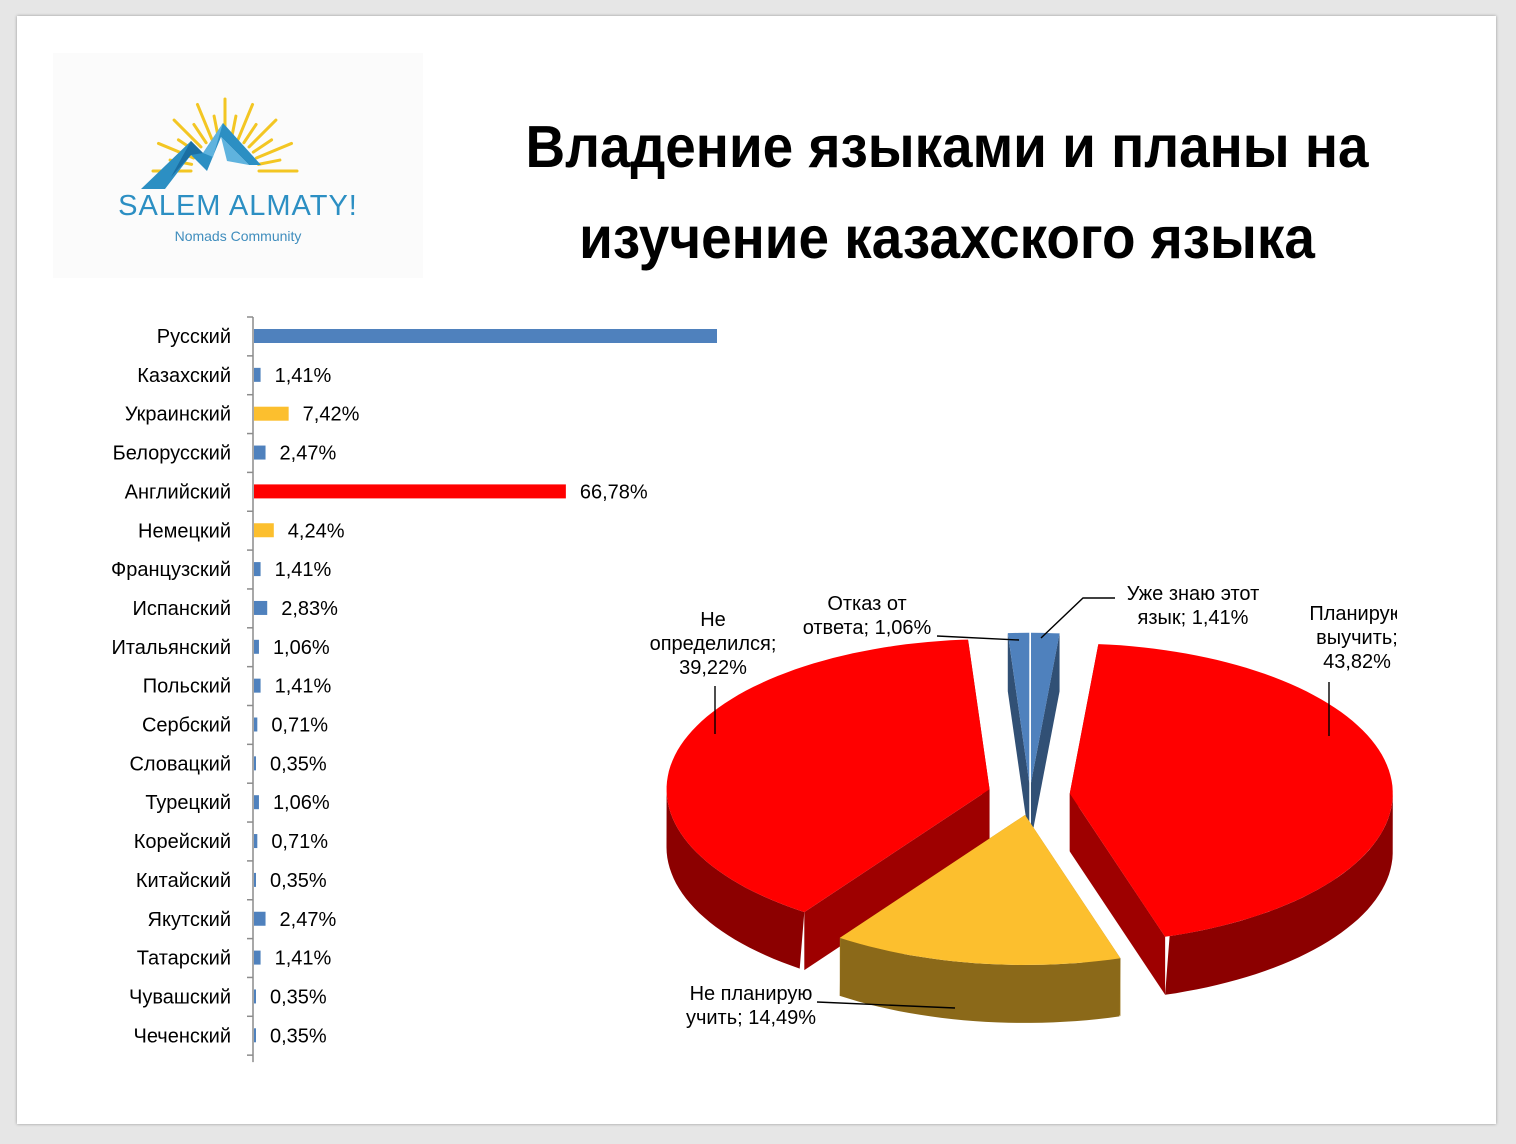  I want to click on pie-data-label: Не определился; 39,22%, so click(713, 644).